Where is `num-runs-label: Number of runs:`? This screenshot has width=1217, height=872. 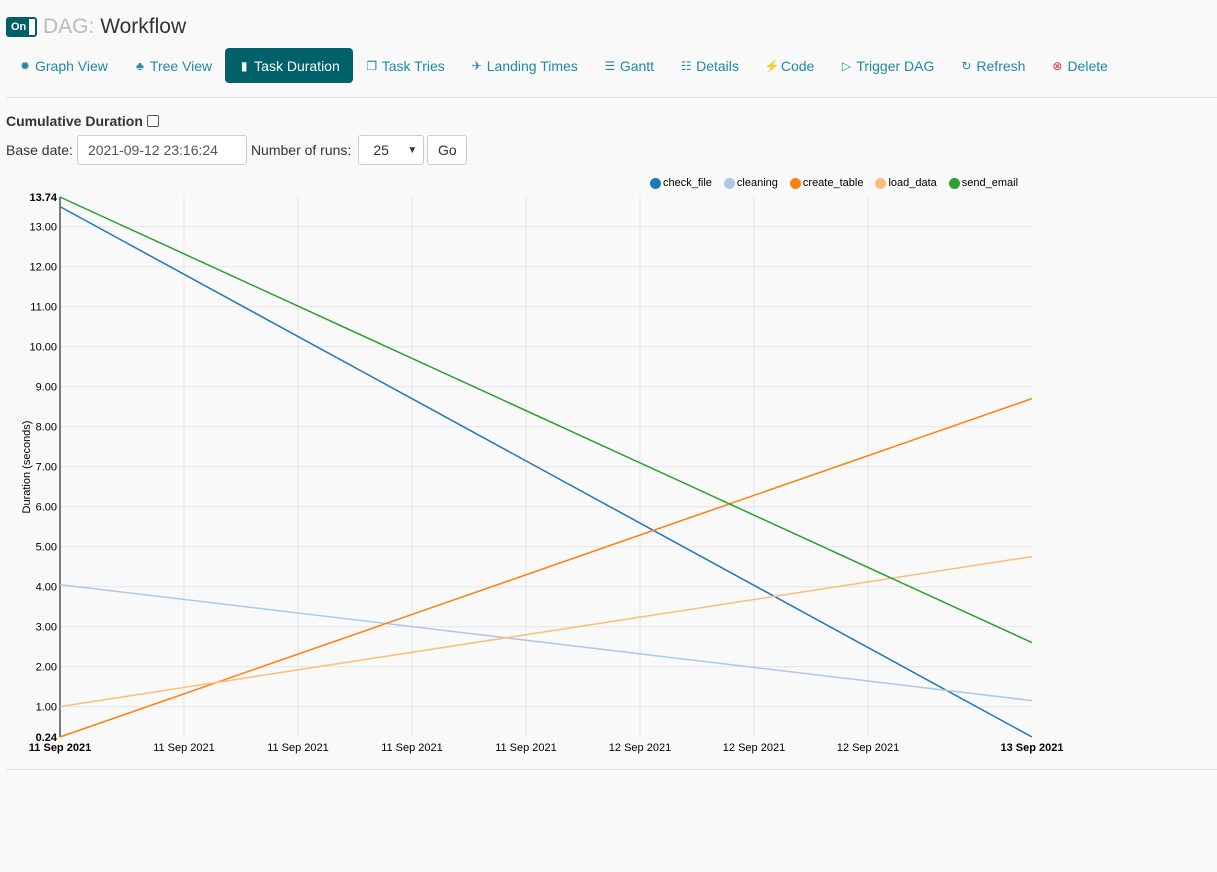
num-runs-label: Number of runs: is located at coordinates (301, 150).